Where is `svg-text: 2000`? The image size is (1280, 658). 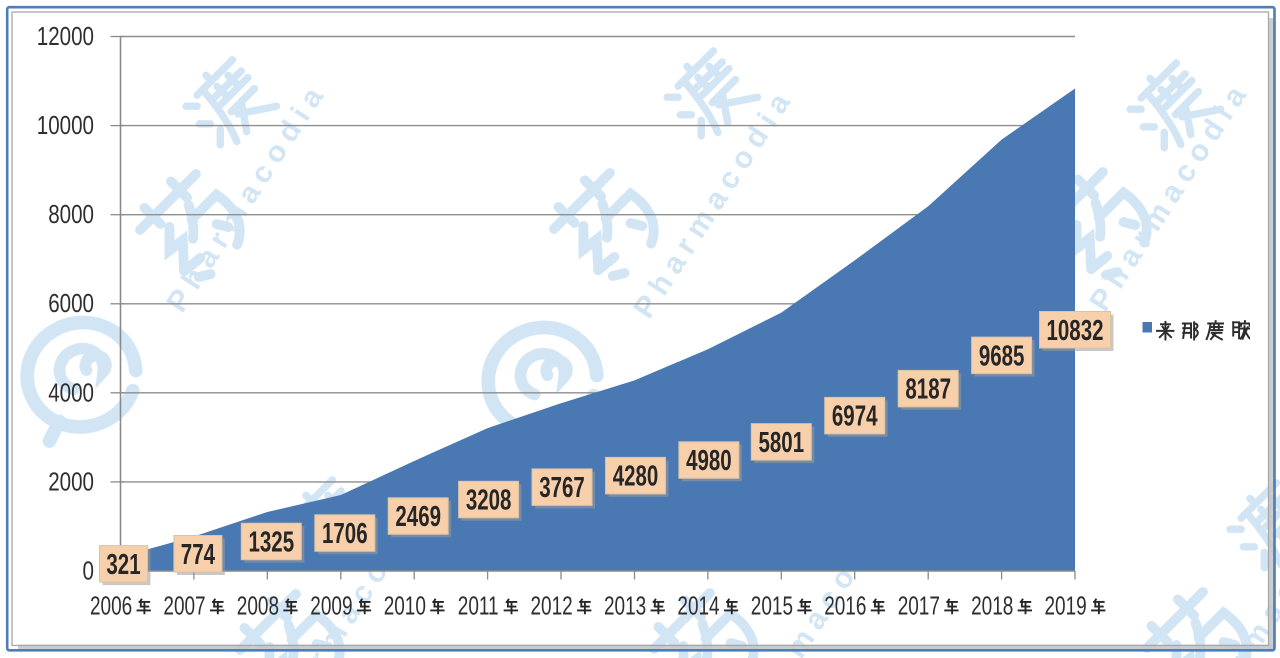
svg-text: 2000 is located at coordinates (71, 481).